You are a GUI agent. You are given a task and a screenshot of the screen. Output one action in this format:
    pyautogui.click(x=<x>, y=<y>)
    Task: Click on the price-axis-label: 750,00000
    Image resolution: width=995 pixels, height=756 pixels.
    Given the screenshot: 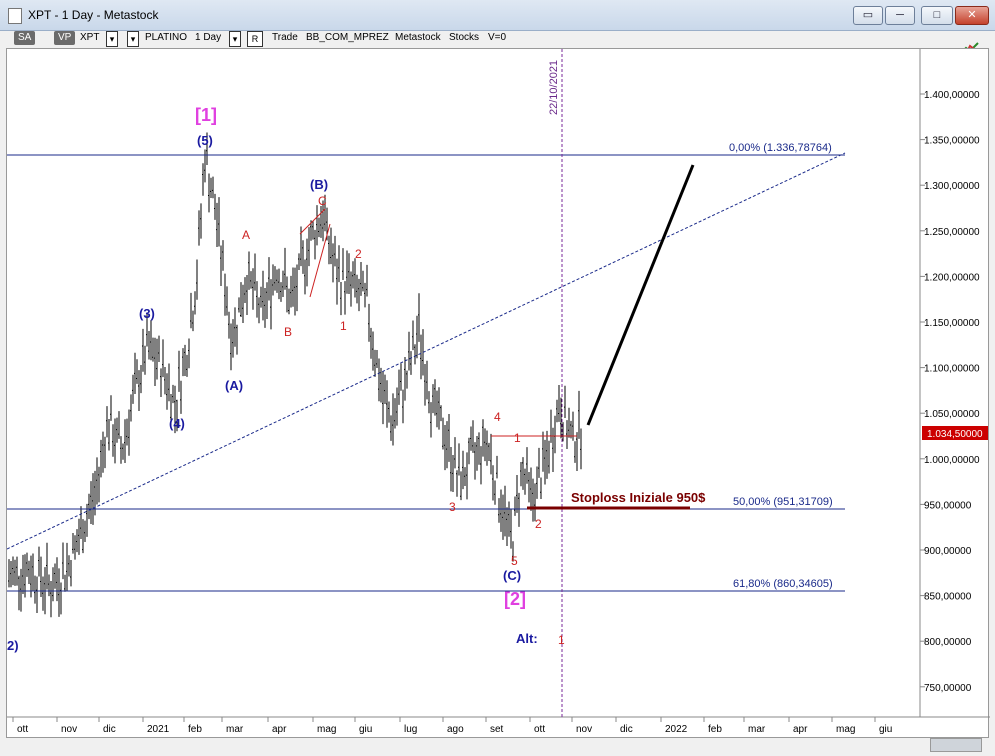 What is the action you would take?
    pyautogui.click(x=948, y=688)
    